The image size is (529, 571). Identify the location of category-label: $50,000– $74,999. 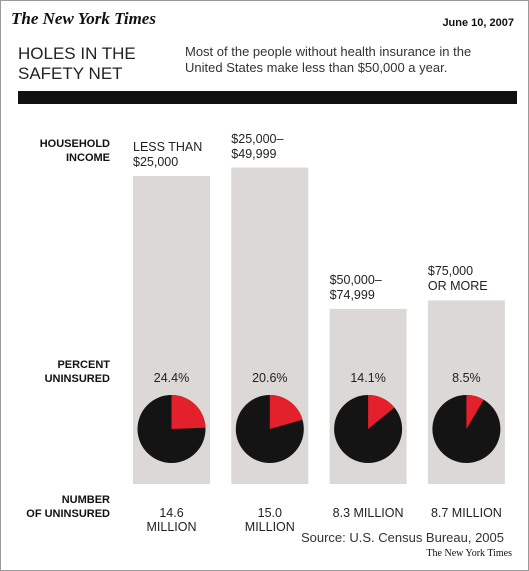
(355, 287).